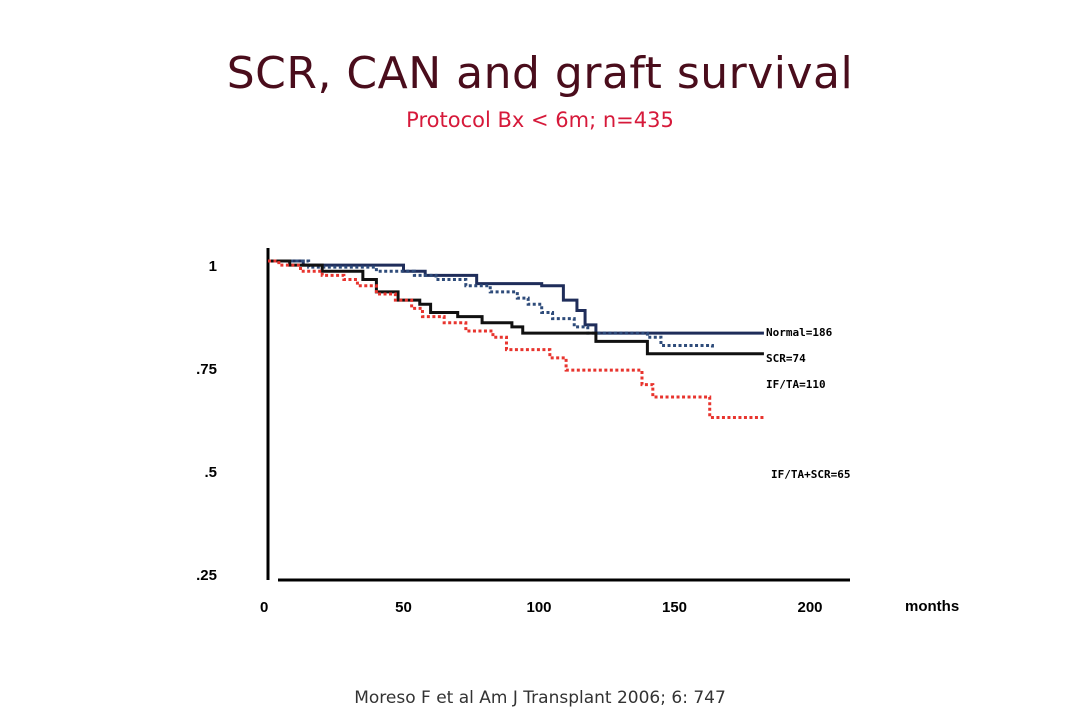 This screenshot has height=720, width=1080. I want to click on y-tick-labels: 1 .75 .5 .25, so click(206, 421).